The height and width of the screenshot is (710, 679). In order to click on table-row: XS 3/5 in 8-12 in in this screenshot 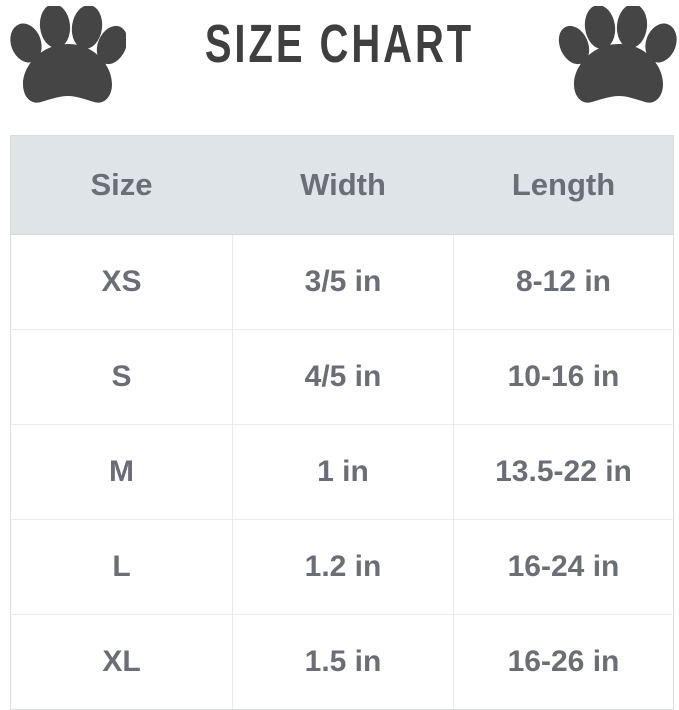, I will do `click(342, 282)`.